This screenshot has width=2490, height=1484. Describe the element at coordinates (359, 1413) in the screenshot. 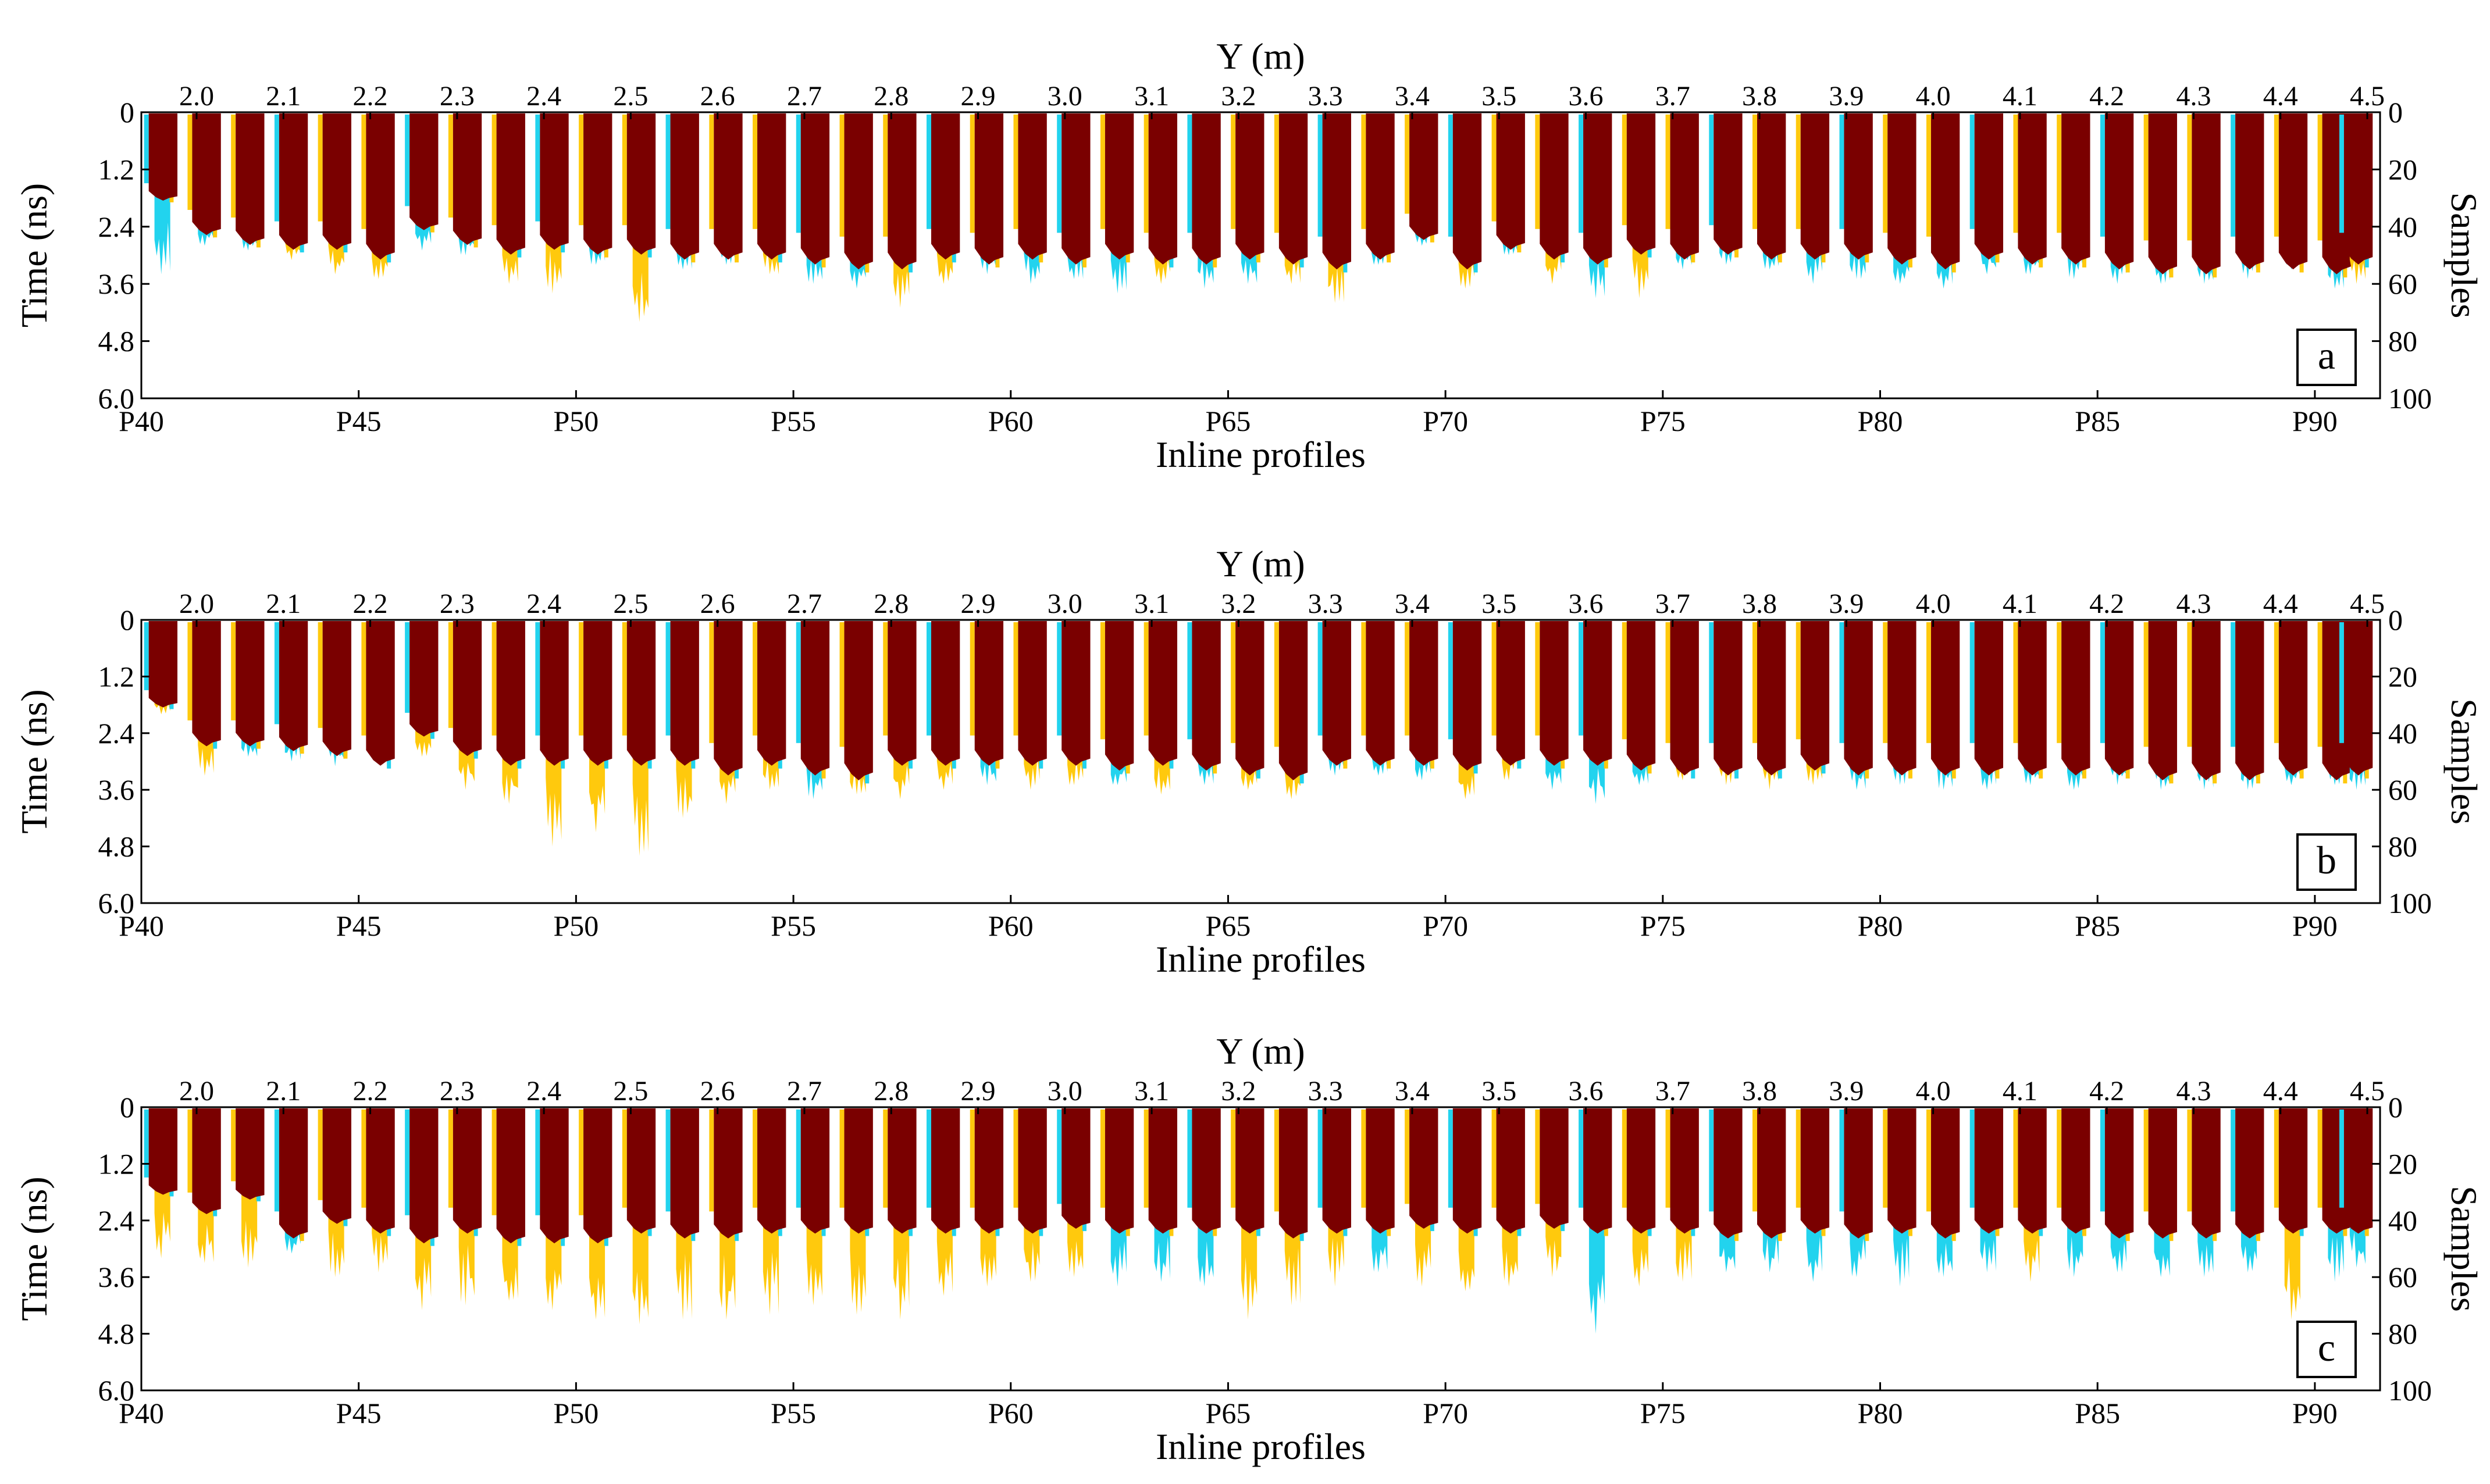

I see `bottom-tick-label: P45` at that location.